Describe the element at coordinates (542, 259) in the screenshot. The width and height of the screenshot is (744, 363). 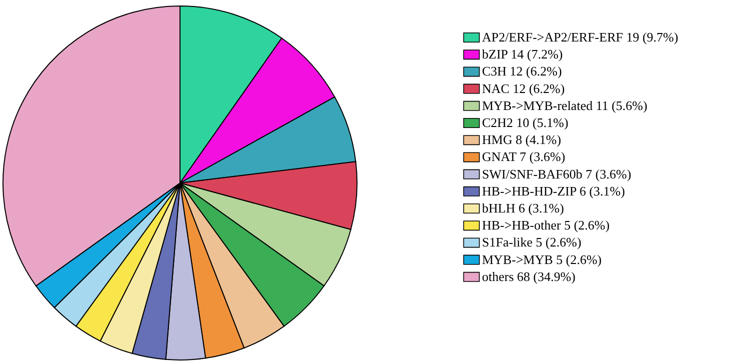
I see `legend-label: MYB->MYB 5 (2.6%)` at that location.